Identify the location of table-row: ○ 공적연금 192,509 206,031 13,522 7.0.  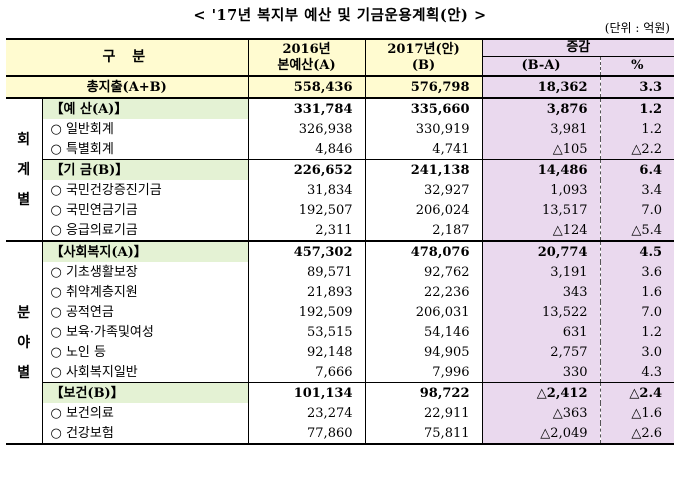
(340, 312).